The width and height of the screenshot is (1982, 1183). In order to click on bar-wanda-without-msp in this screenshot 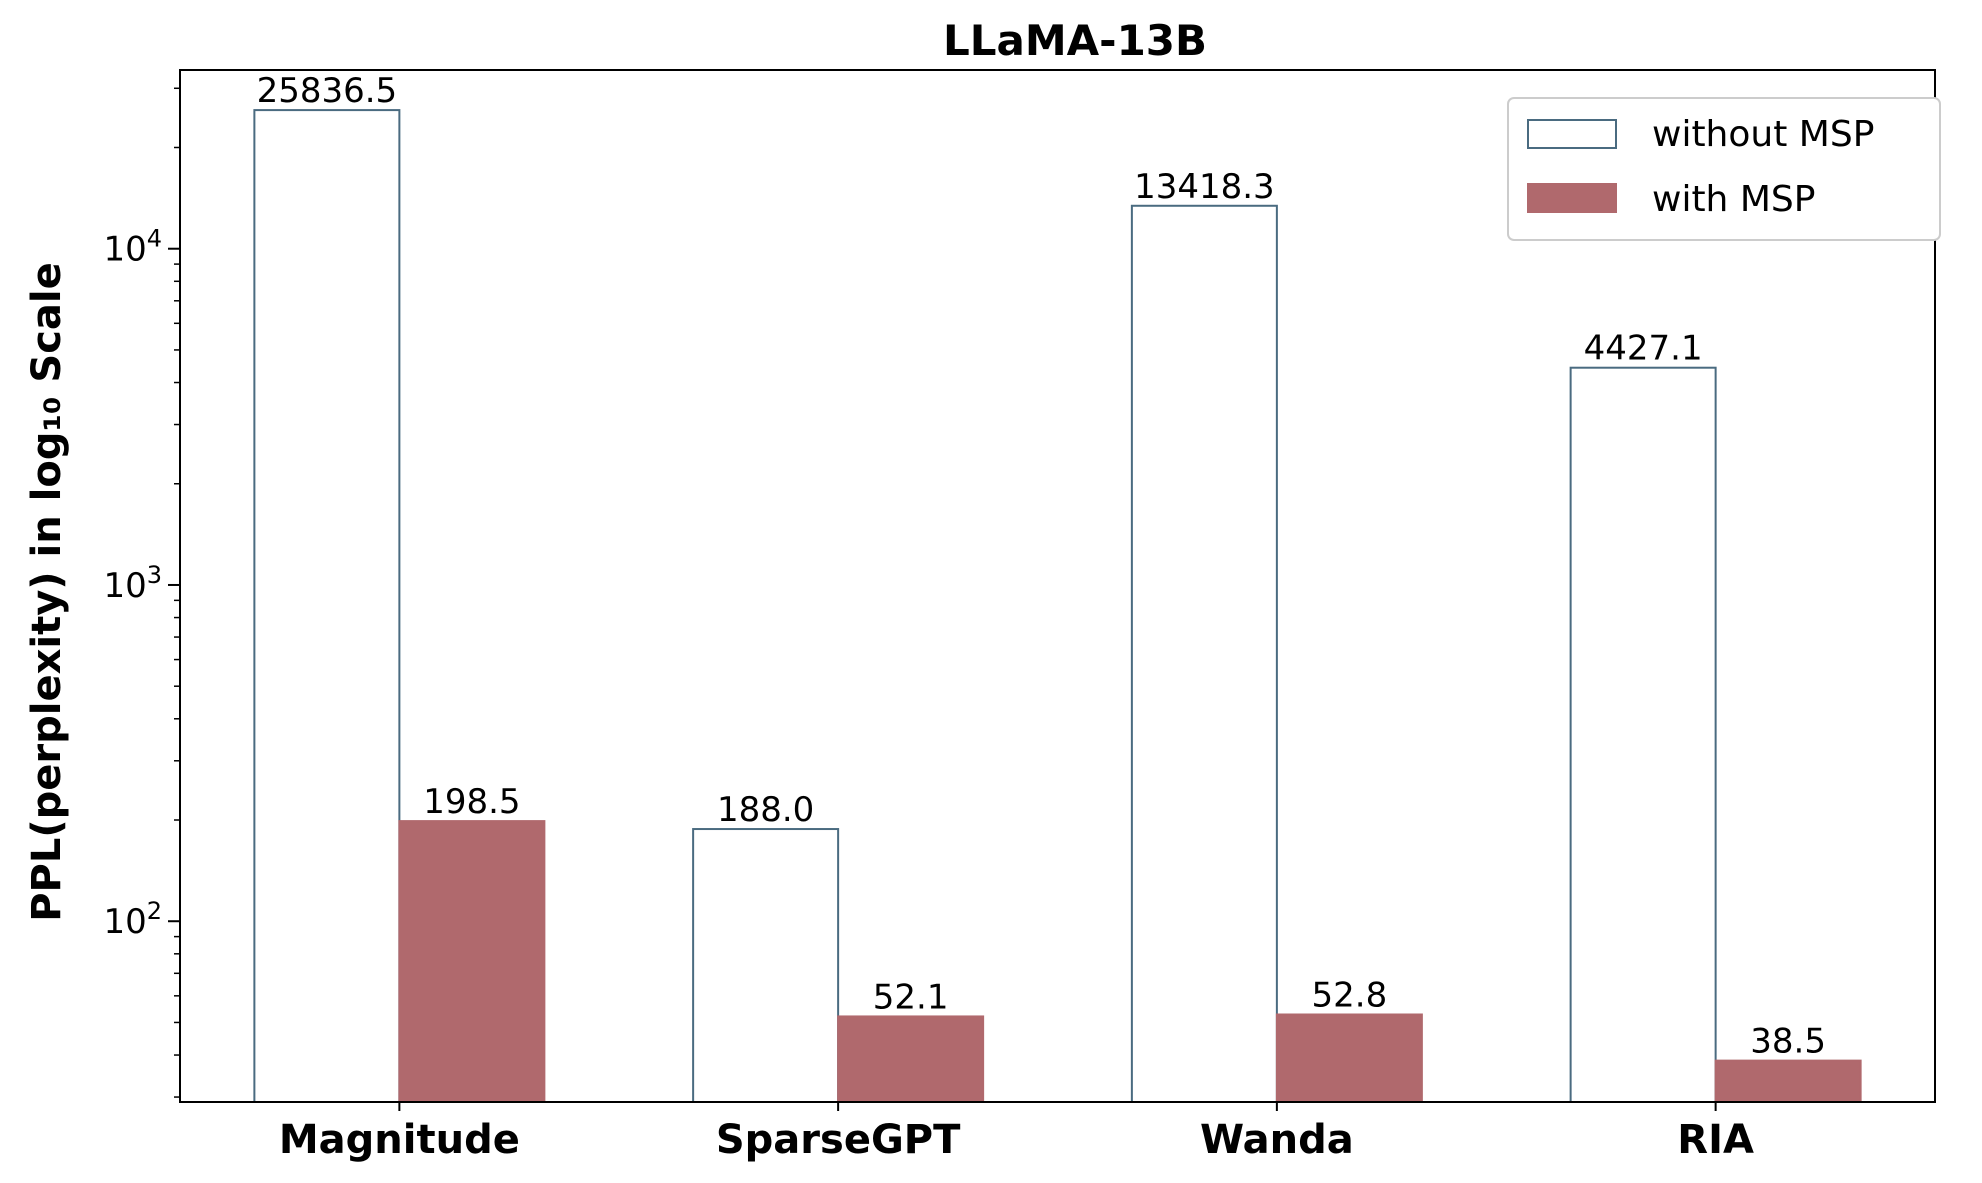, I will do `click(1204, 653)`.